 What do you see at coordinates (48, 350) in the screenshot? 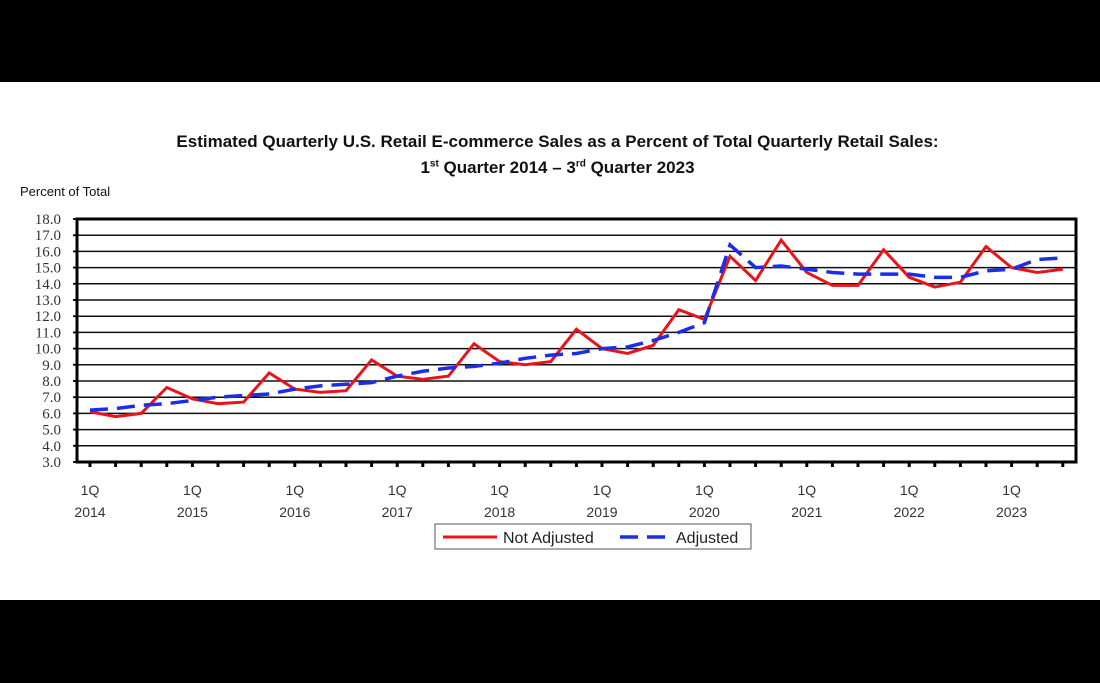
I see `y-tick-label: 10.0` at bounding box center [48, 350].